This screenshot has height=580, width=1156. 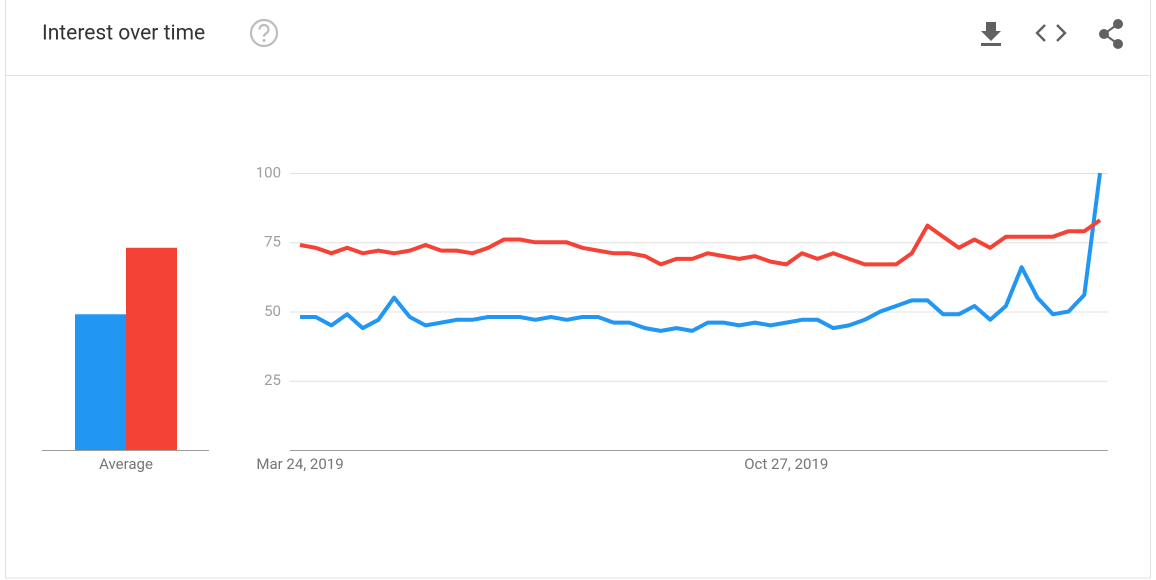 I want to click on embed-icon, so click(x=1051, y=33).